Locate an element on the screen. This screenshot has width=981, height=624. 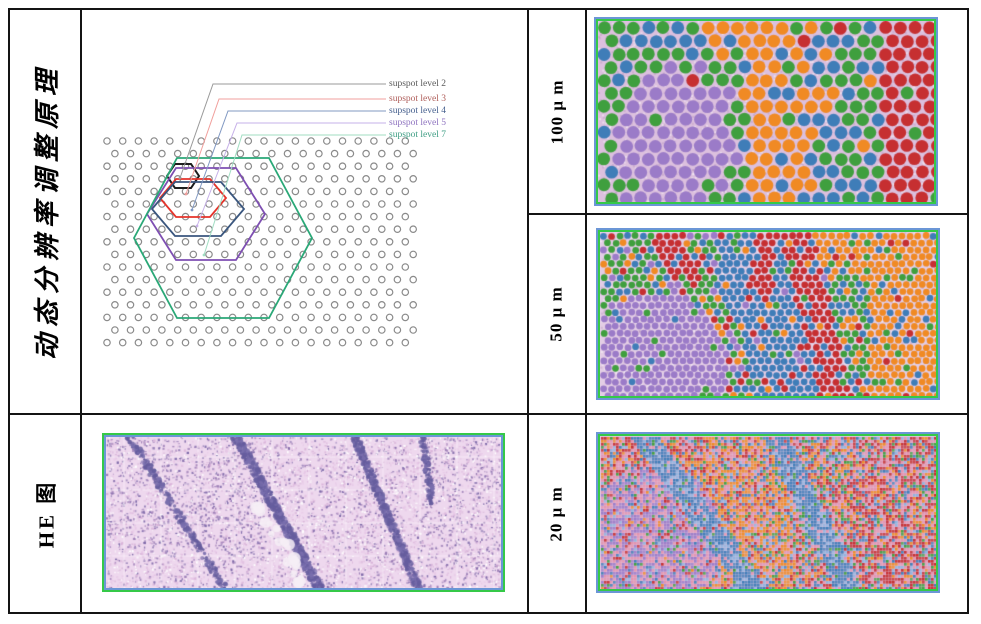
row-header-he: HE 图 is located at coordinates (45, 513).